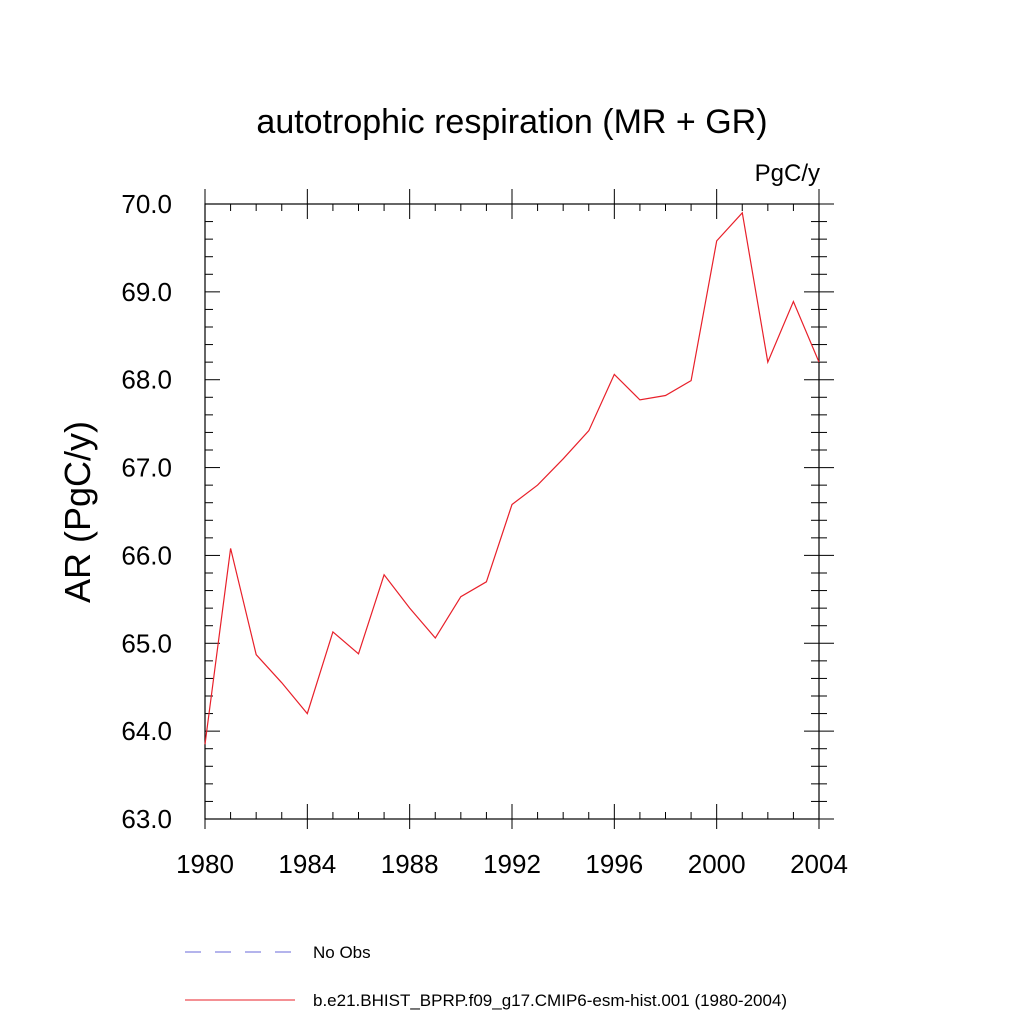 The image size is (1024, 1024). Describe the element at coordinates (146, 380) in the screenshot. I see `y-tick-label: 68.0` at that location.